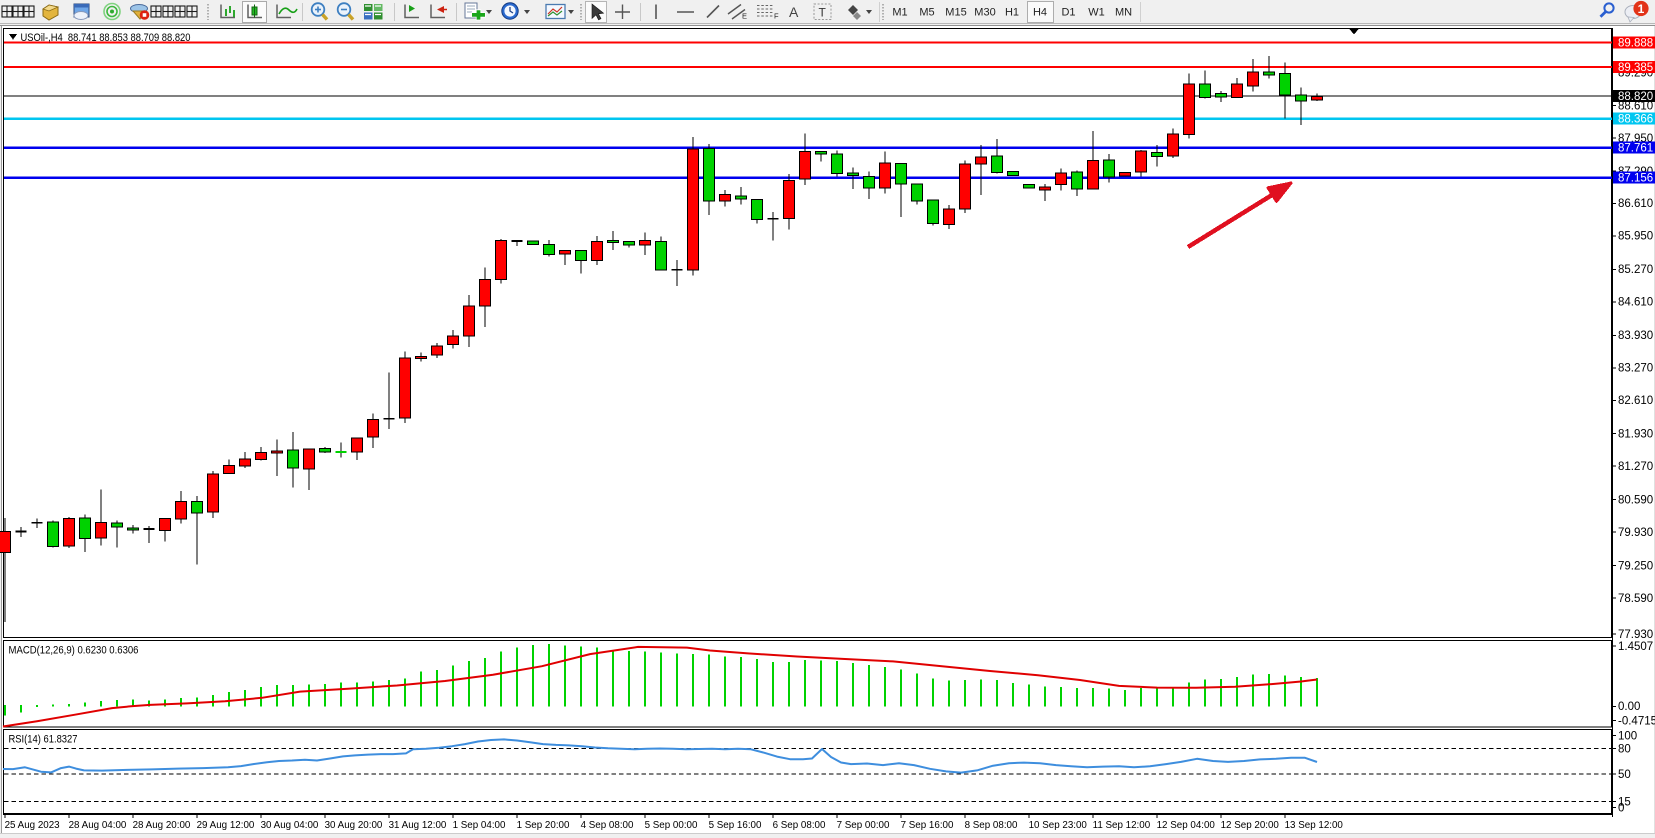 The height and width of the screenshot is (838, 1655). What do you see at coordinates (290, 825) in the screenshot?
I see `svg-text: 30 Aug 04:00` at bounding box center [290, 825].